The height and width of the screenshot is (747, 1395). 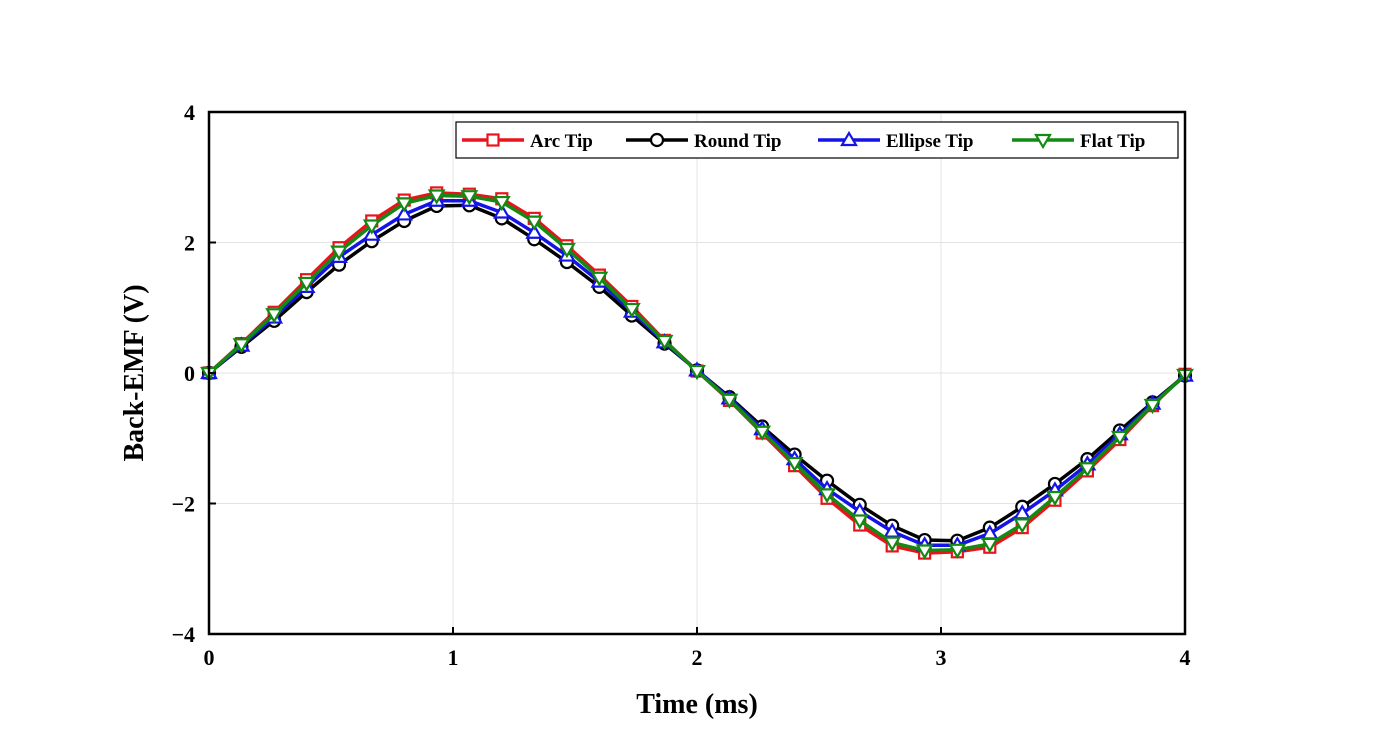 What do you see at coordinates (1078, 141) in the screenshot?
I see `legend-item-flat-tip: Flat Tip` at bounding box center [1078, 141].